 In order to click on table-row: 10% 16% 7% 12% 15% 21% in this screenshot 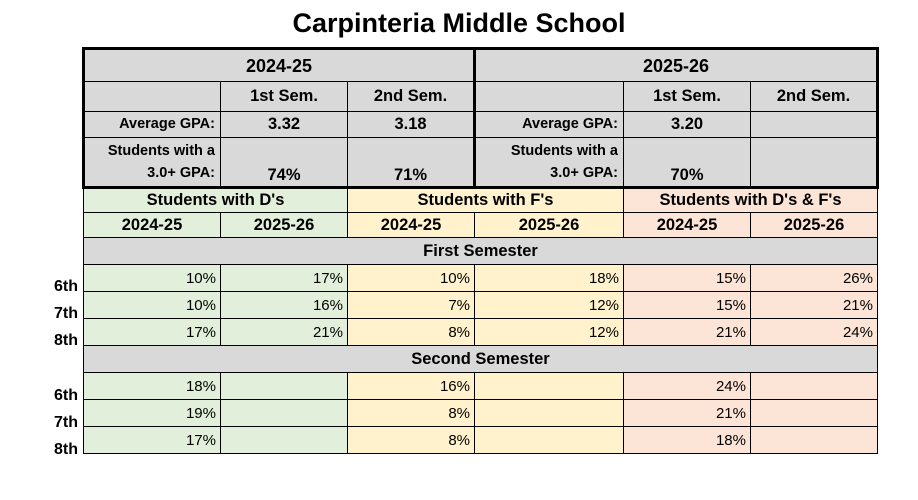, I will do `click(480, 305)`.